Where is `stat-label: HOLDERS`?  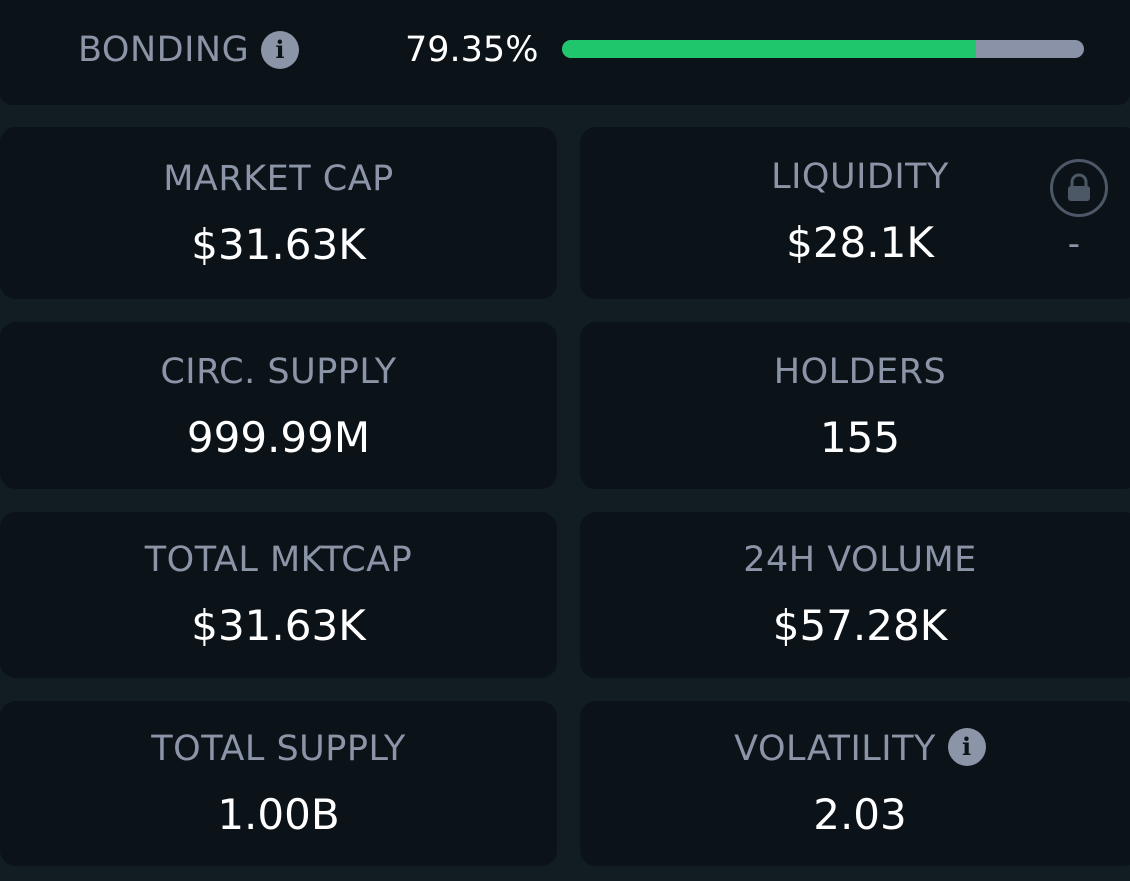
stat-label: HOLDERS is located at coordinates (860, 372).